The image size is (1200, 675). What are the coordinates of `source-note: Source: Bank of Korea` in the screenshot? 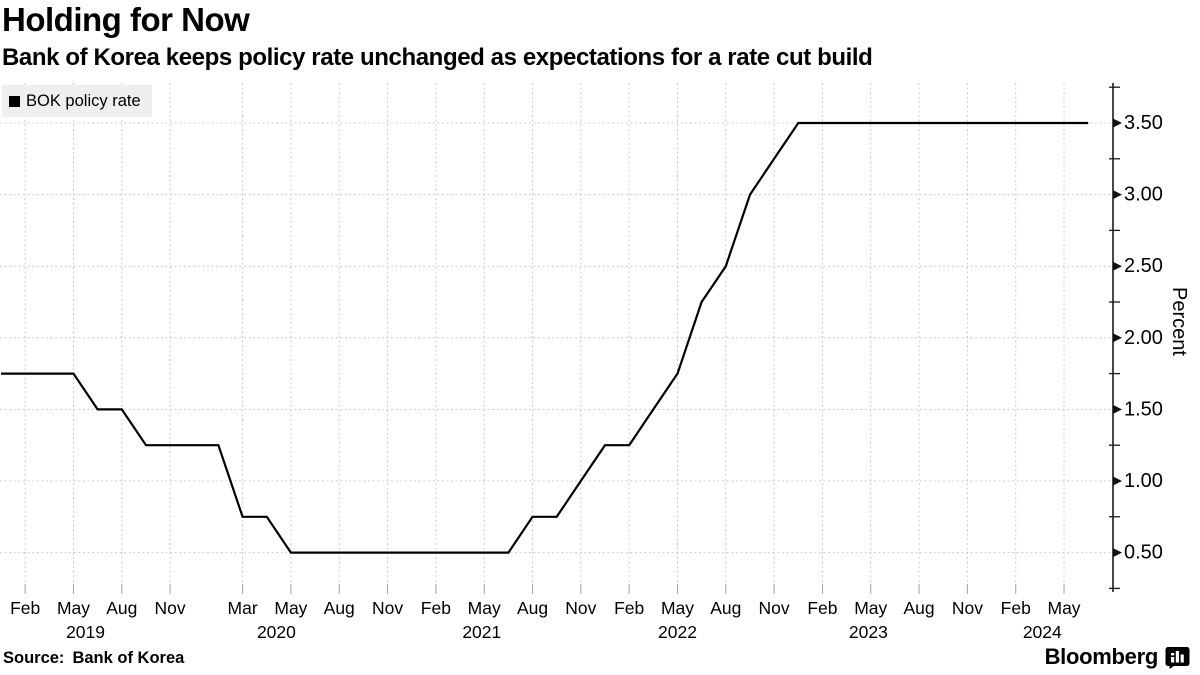 It's located at (93, 658).